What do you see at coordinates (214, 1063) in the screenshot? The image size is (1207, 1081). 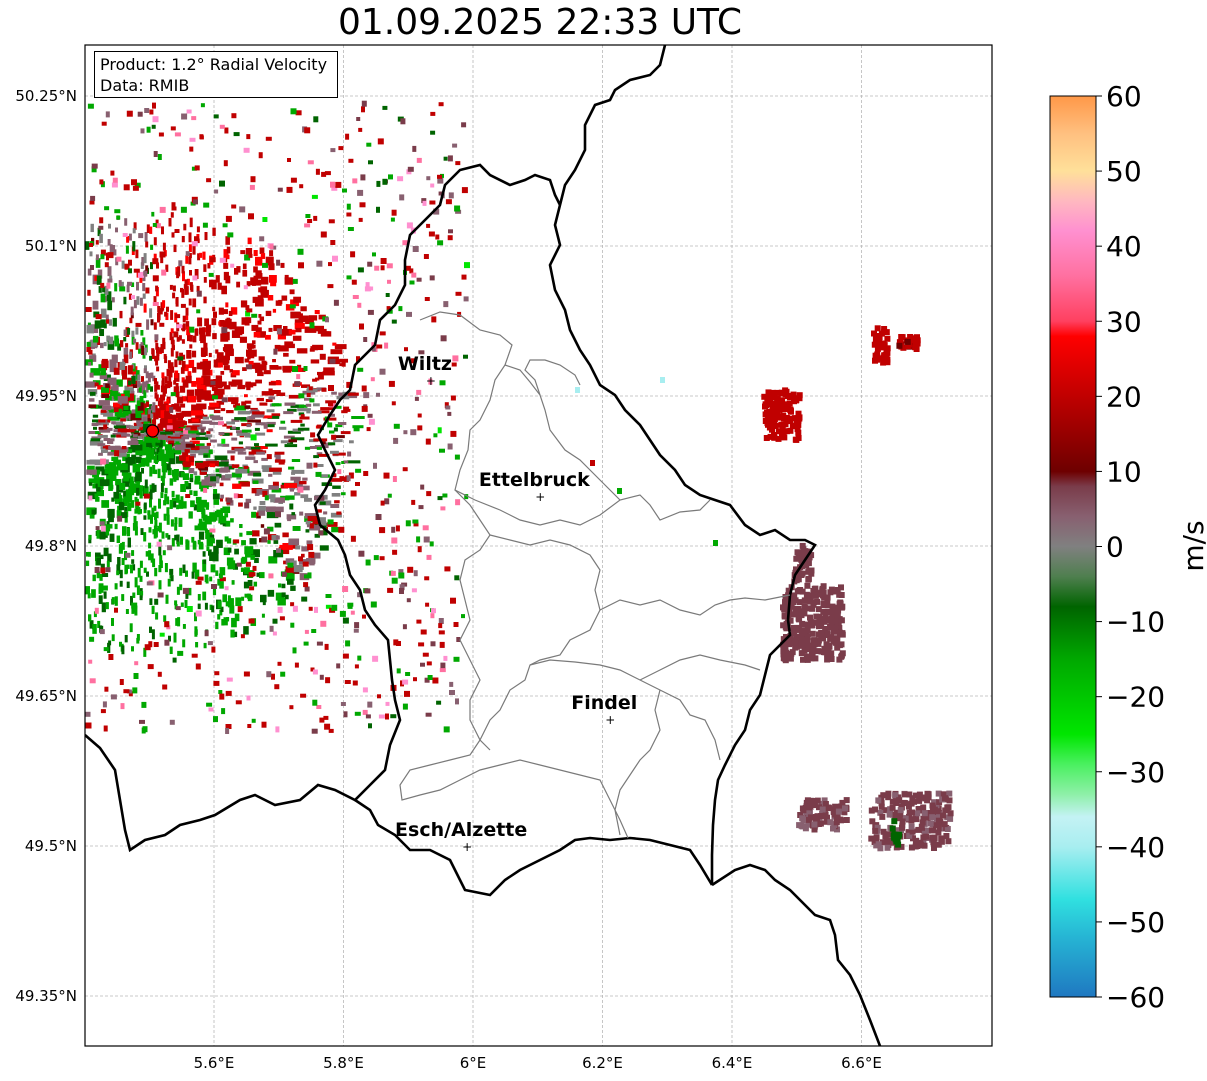 I see `lon-tick-label: 5.6°E` at bounding box center [214, 1063].